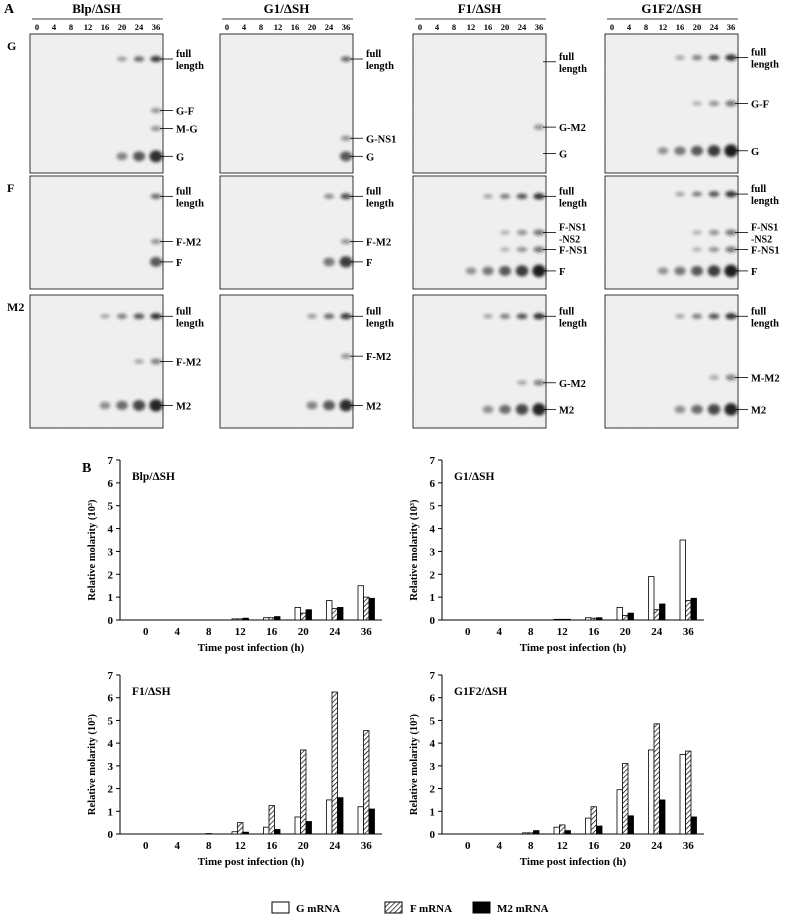 This screenshot has height=919, width=800. What do you see at coordinates (563, 846) in the screenshot?
I see `x-tick-label: 12` at bounding box center [563, 846].